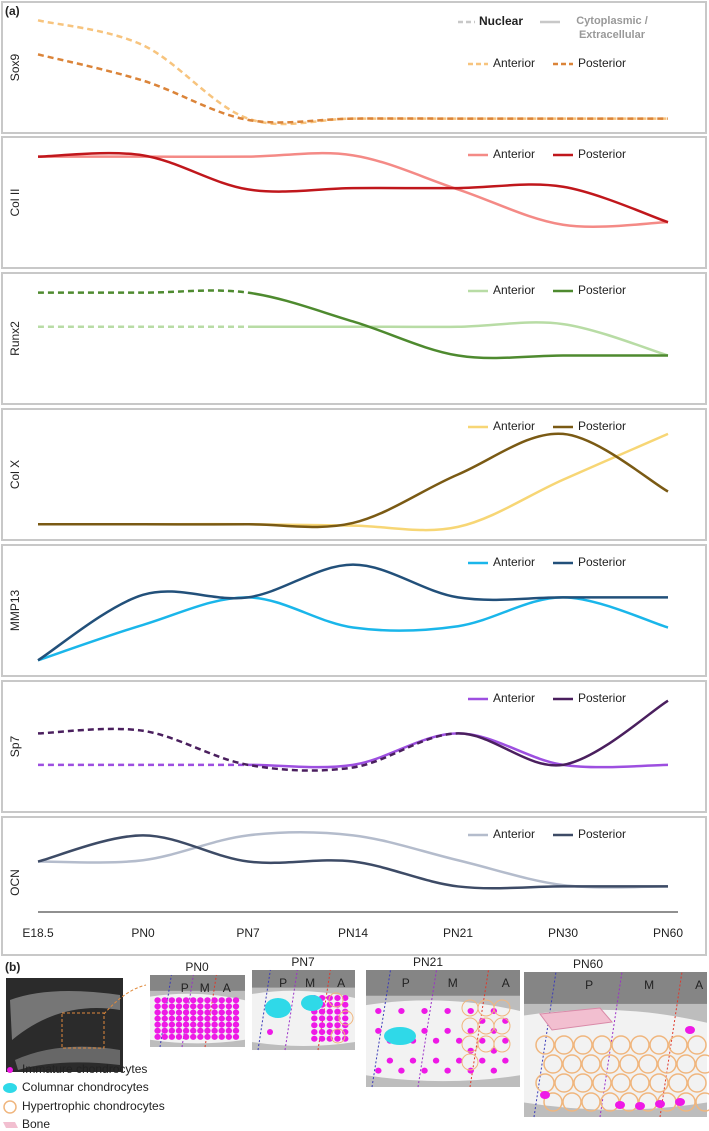 The height and width of the screenshot is (1131, 709). Describe the element at coordinates (458, 933) in the screenshot. I see `x-tick-label: PN21` at that location.